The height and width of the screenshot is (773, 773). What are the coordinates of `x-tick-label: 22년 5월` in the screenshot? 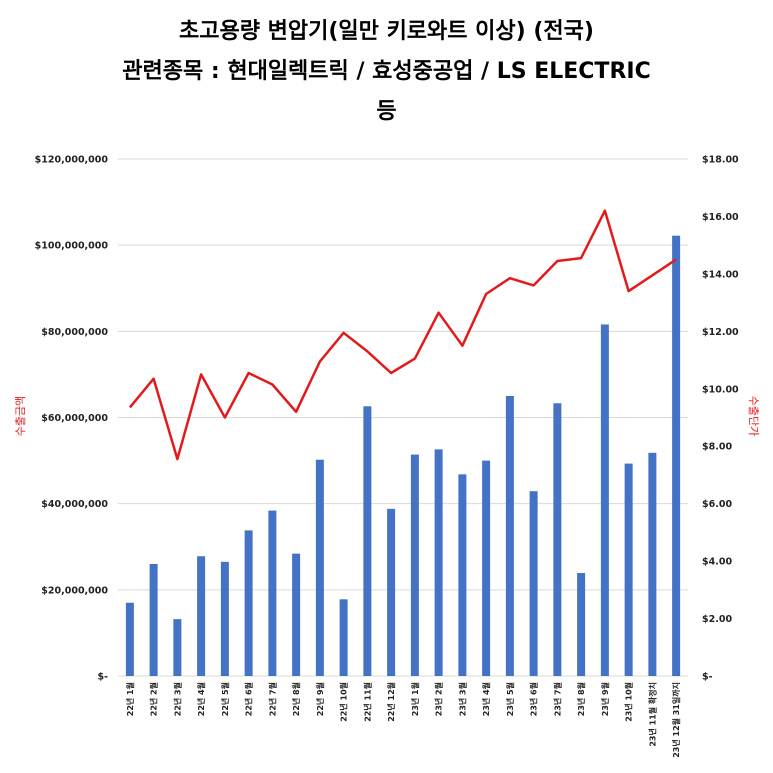 It's located at (225, 699).